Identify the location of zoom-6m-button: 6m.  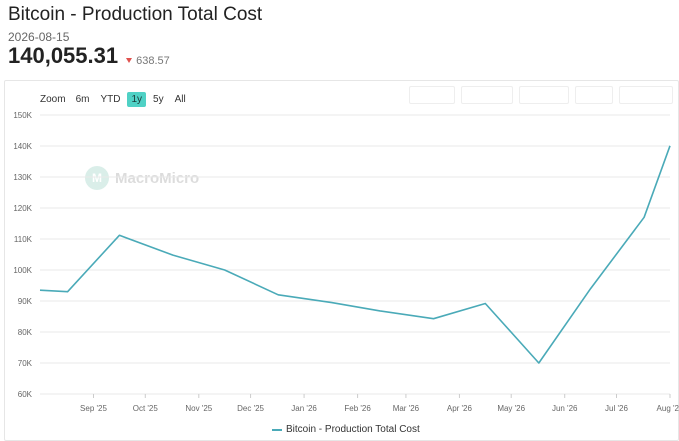
(82, 99).